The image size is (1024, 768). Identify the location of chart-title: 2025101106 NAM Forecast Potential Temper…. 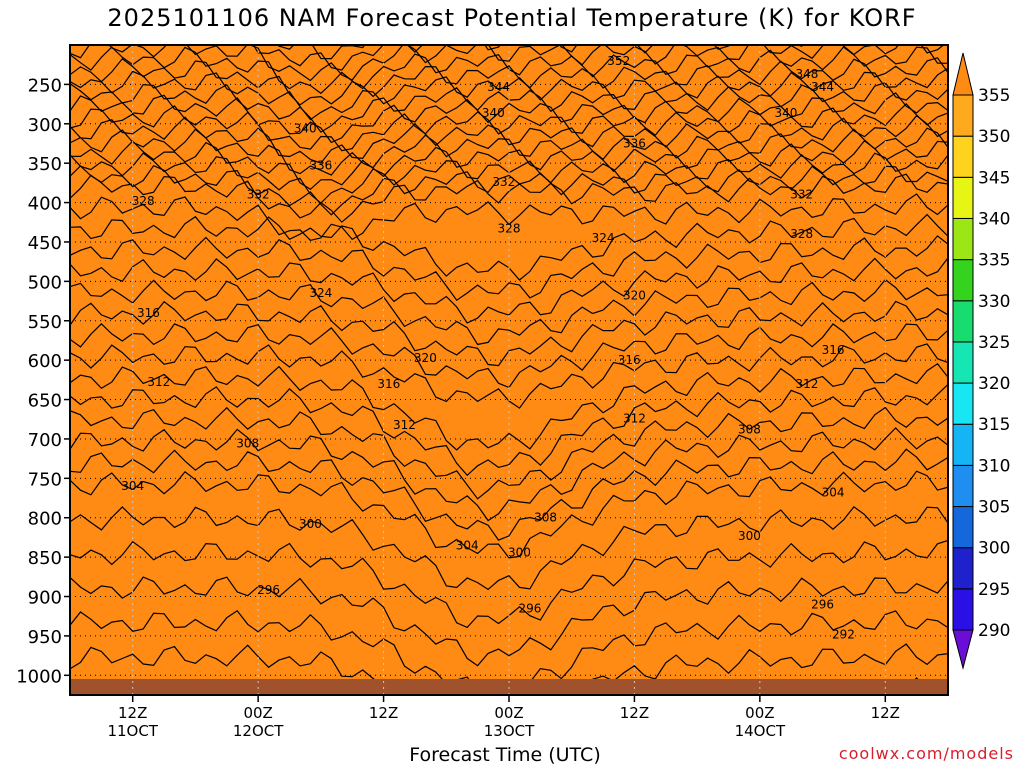
(512, 18).